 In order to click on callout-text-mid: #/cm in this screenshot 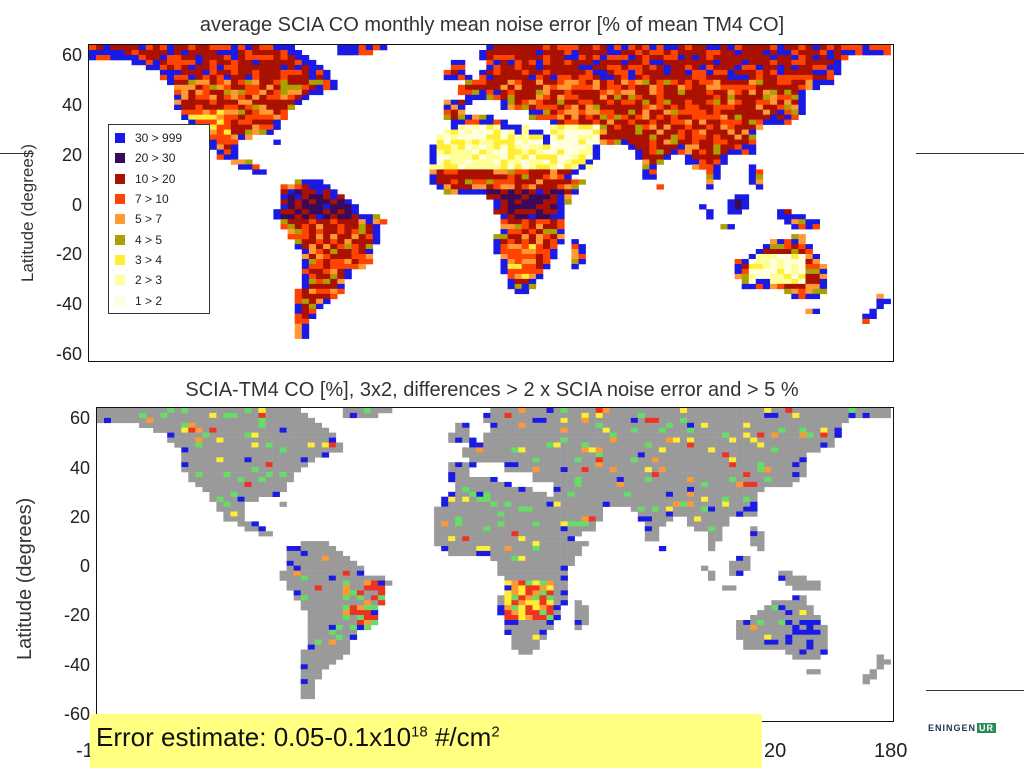, I will do `click(459, 737)`.